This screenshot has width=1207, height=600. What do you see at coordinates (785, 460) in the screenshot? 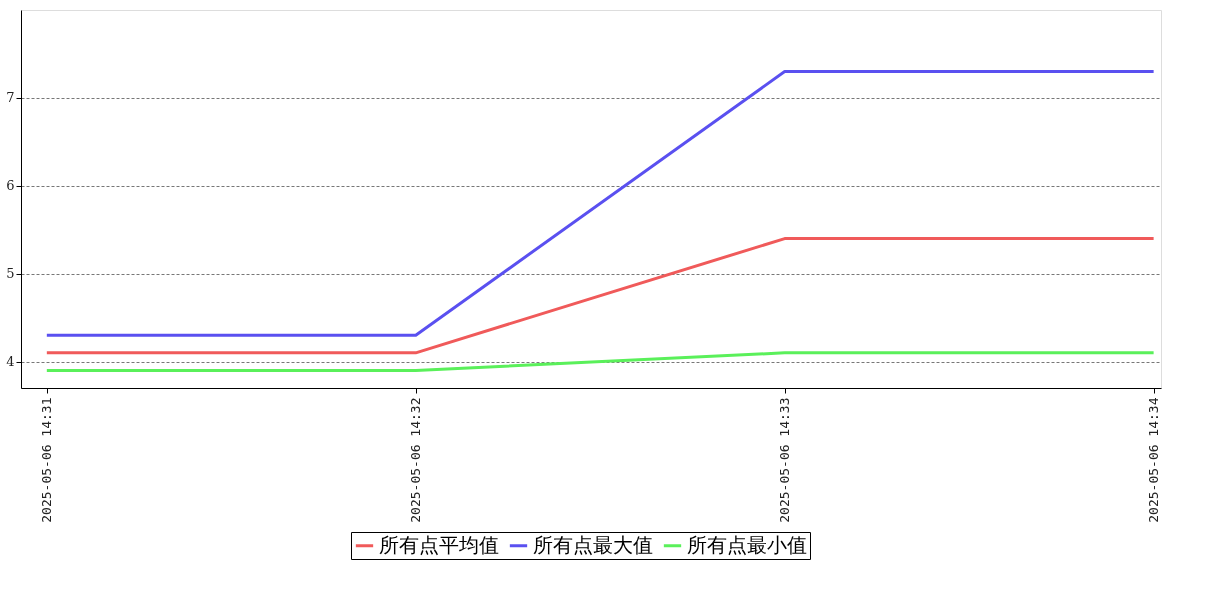
I see `x-tick-label: 2025-05-06 14:33` at bounding box center [785, 460].